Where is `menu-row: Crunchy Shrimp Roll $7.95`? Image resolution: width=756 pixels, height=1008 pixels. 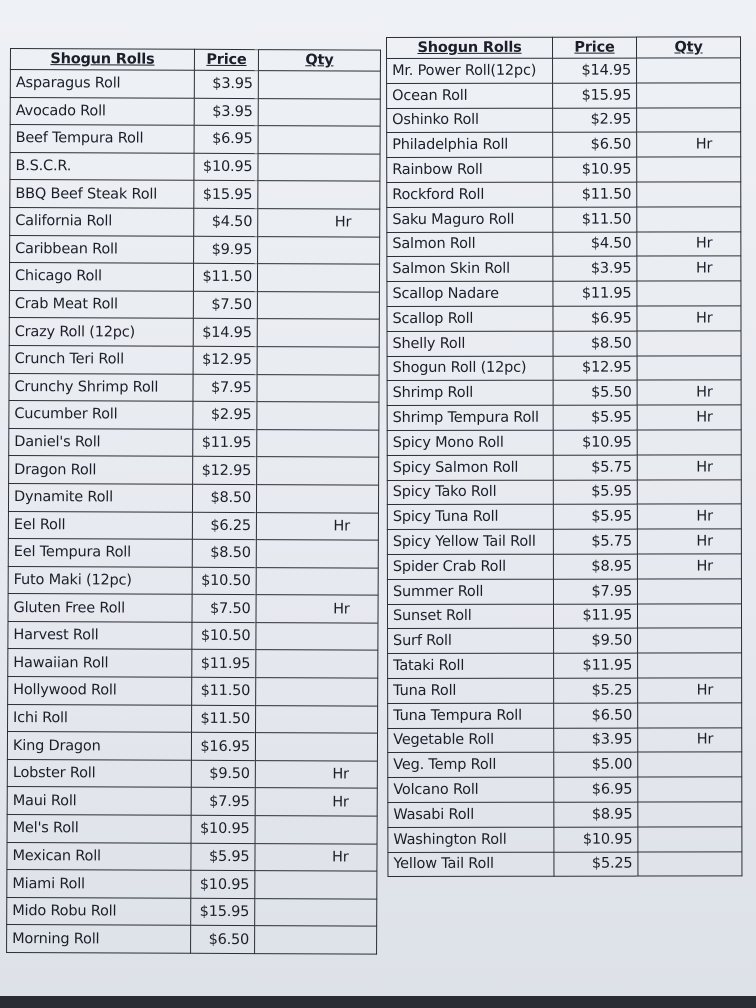 menu-row: Crunchy Shrimp Roll $7.95 is located at coordinates (194, 388).